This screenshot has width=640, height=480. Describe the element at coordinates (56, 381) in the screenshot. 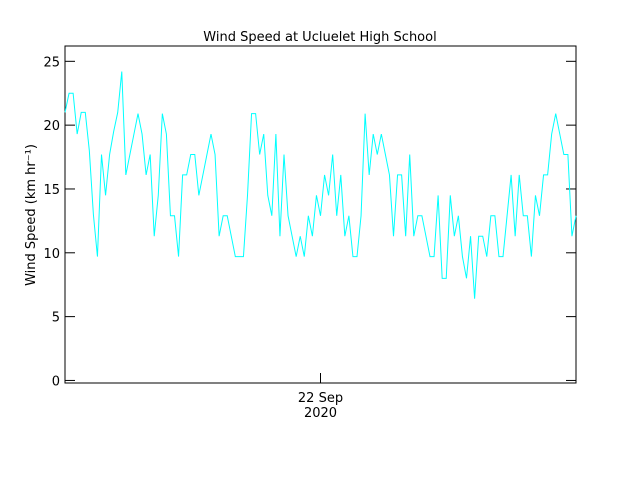

I see `y-tick-label: 0` at that location.